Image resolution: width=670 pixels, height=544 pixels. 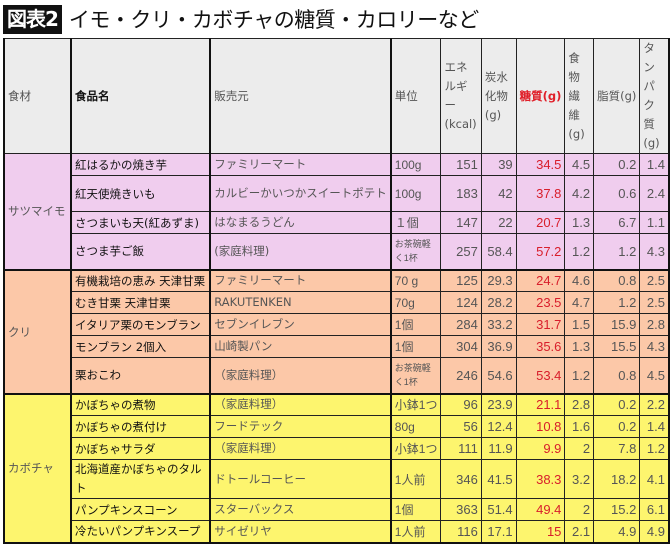 I want to click on protein-cell: 1.4, so click(x=654, y=426).